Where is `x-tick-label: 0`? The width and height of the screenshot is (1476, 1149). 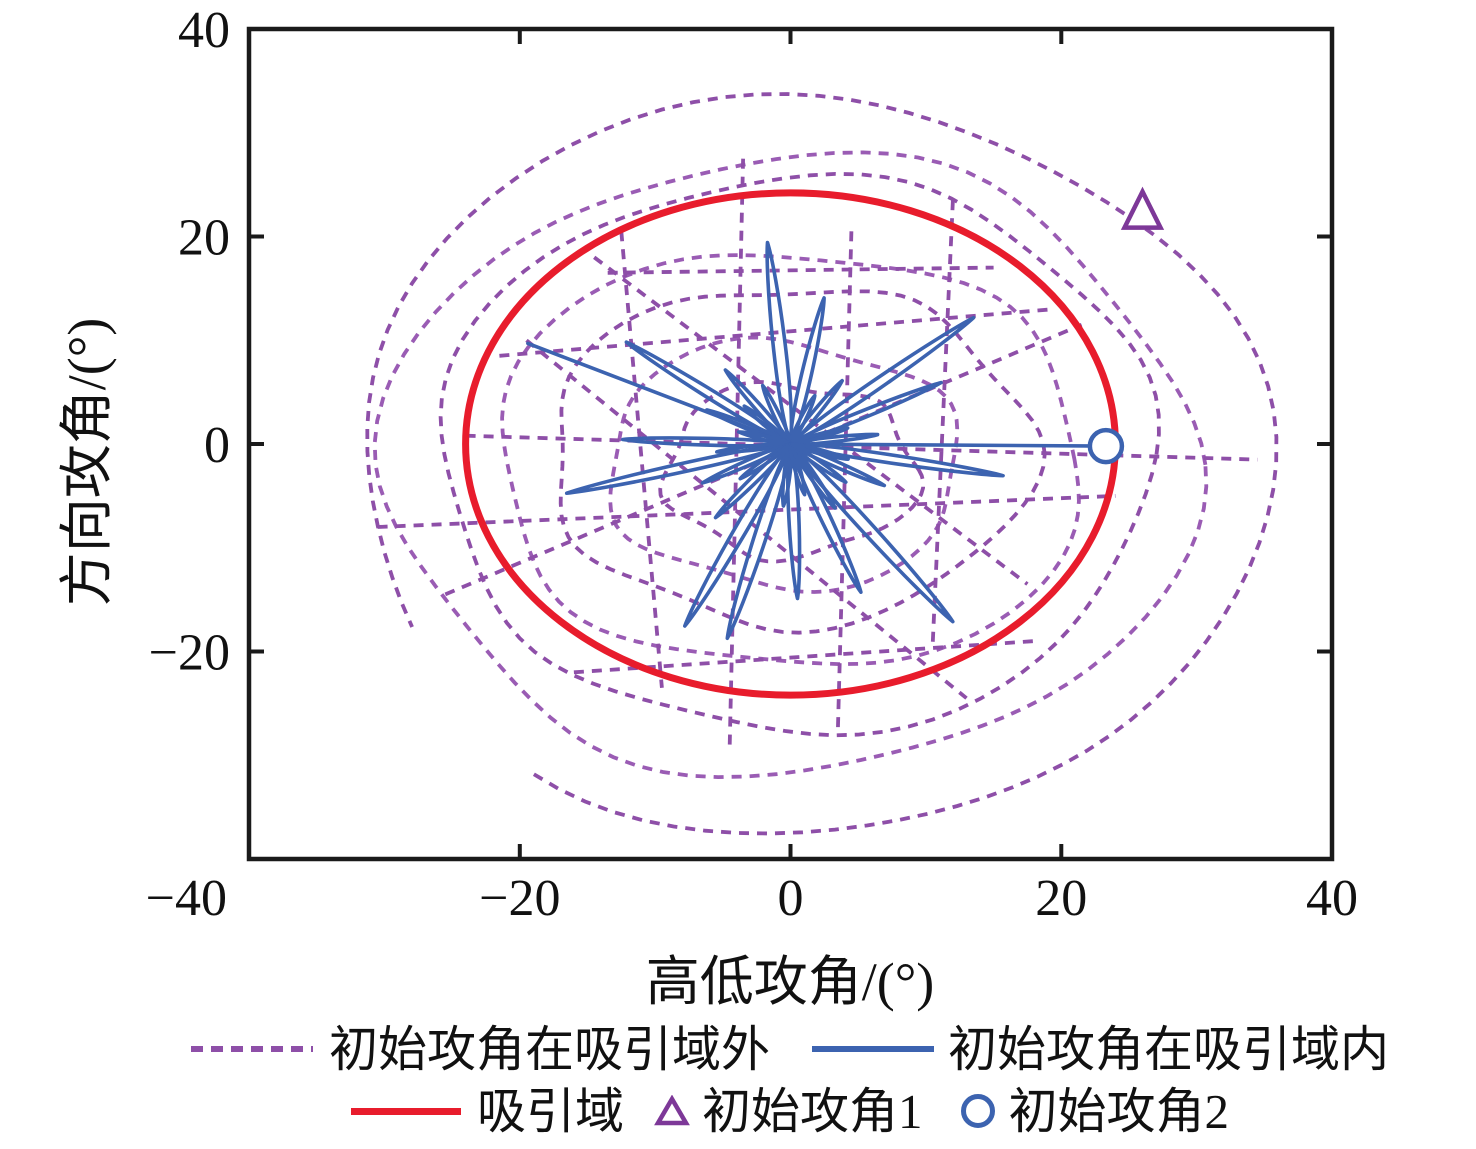
x-tick-label: 0 is located at coordinates (791, 898).